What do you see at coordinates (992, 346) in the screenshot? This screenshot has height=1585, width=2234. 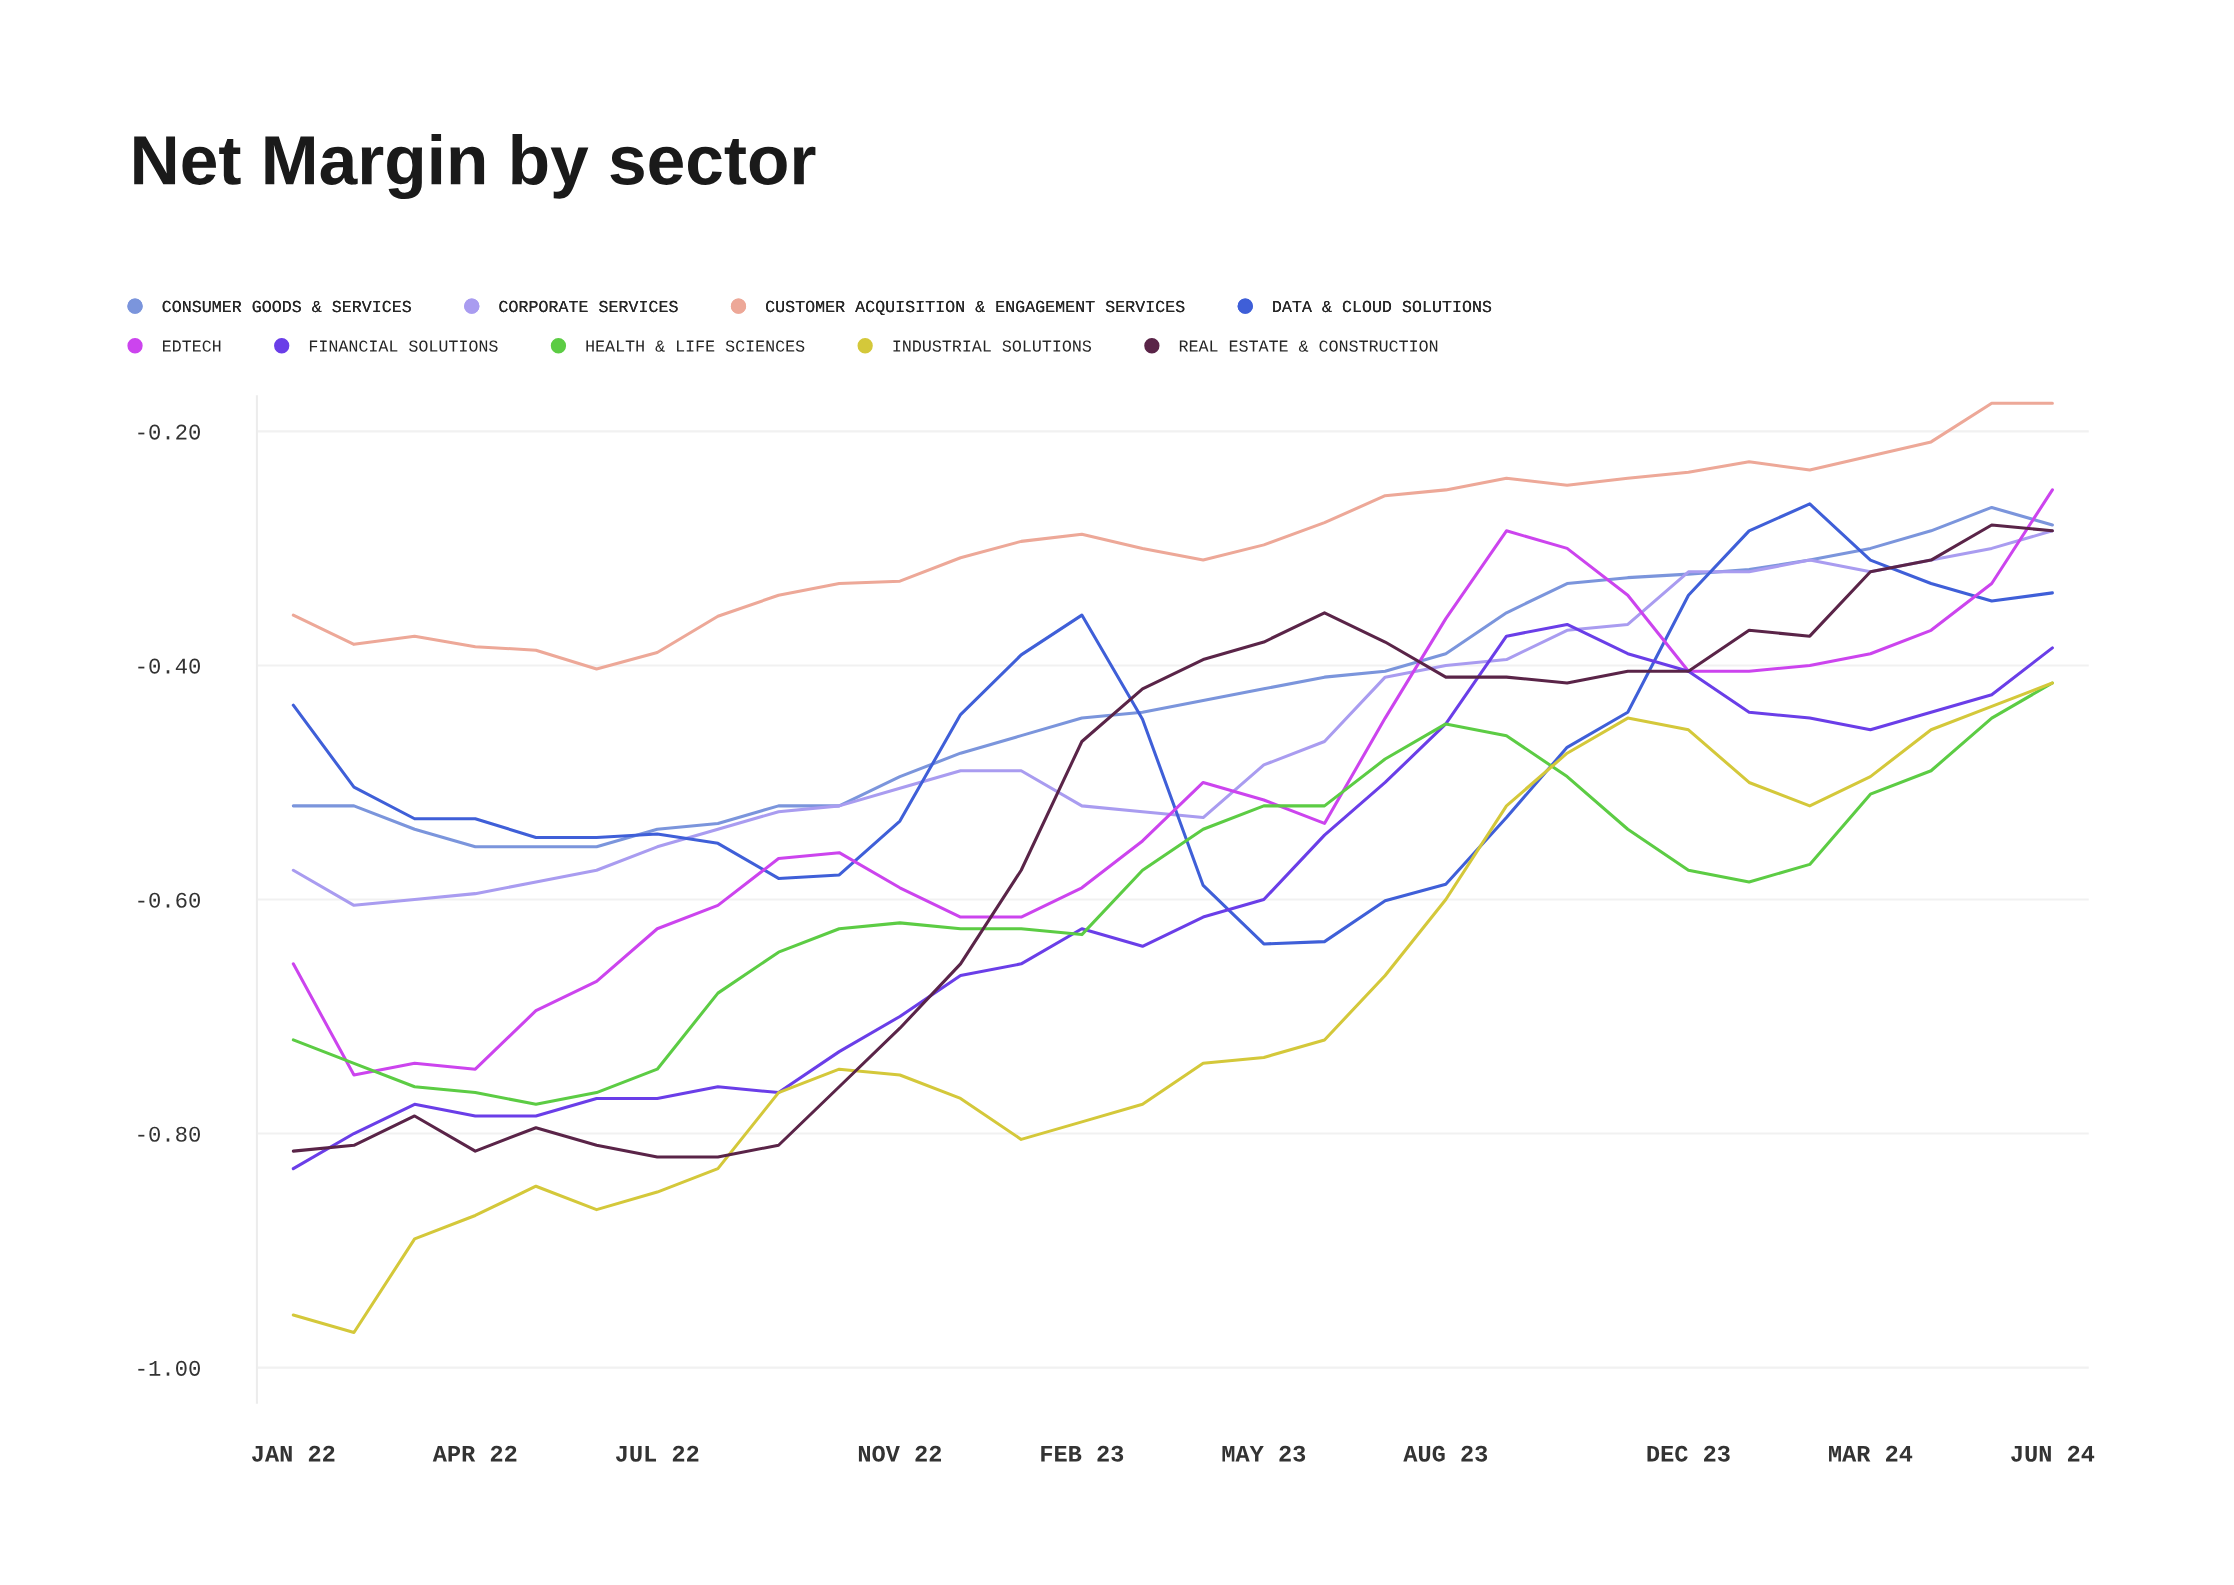 I see `legend-label: INDUSTRIAL SOLUTIONS` at bounding box center [992, 346].